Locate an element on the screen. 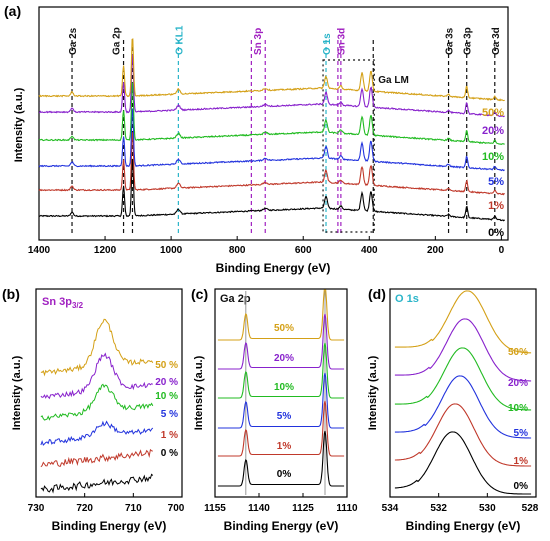 This screenshot has height=541, width=550. series-label: 5 % is located at coordinates (169, 414).